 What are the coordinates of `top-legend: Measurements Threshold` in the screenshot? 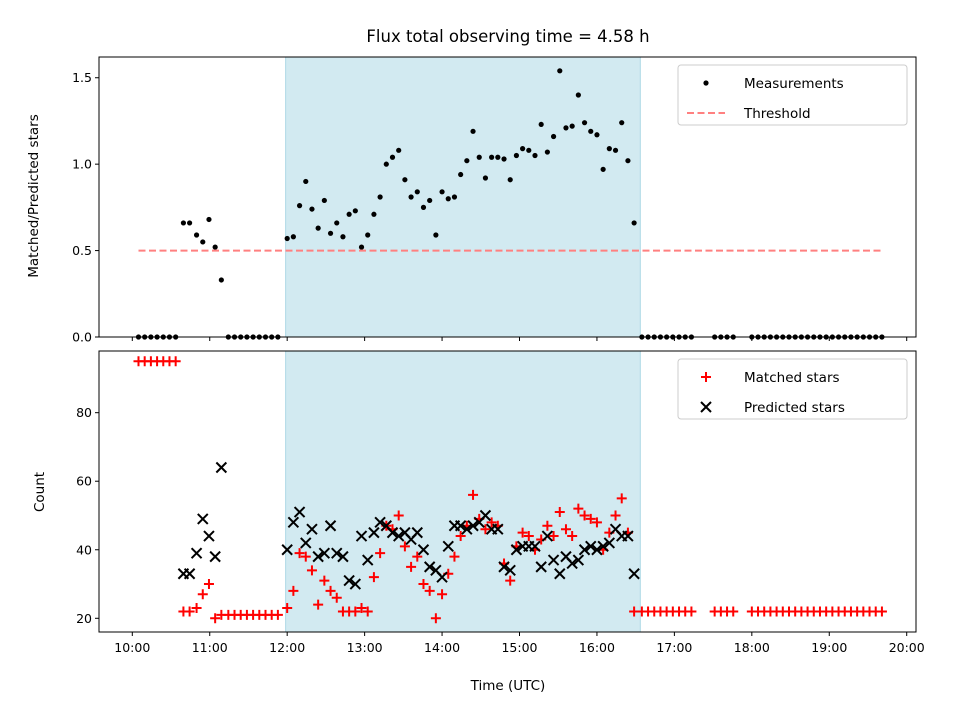 It's located at (792, 95).